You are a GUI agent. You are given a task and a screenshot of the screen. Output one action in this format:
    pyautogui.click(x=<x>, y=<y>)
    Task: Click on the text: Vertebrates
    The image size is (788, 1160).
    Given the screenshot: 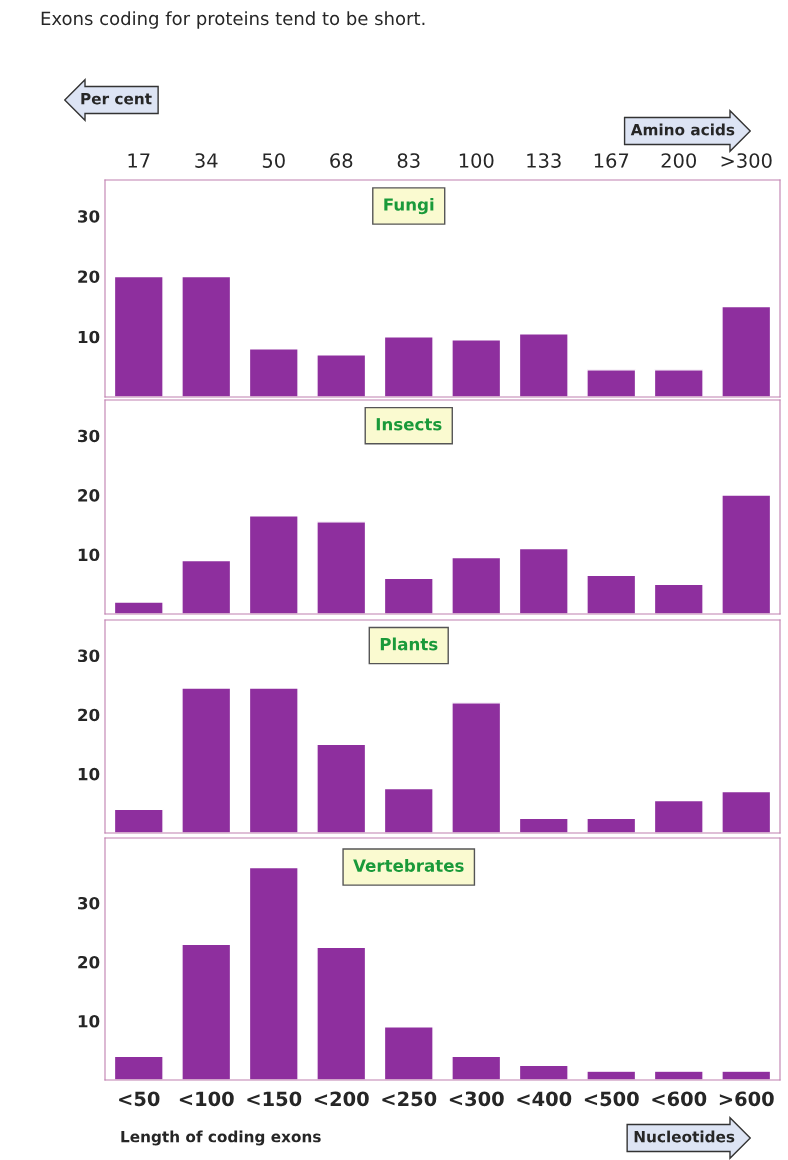 What is the action you would take?
    pyautogui.click(x=408, y=865)
    